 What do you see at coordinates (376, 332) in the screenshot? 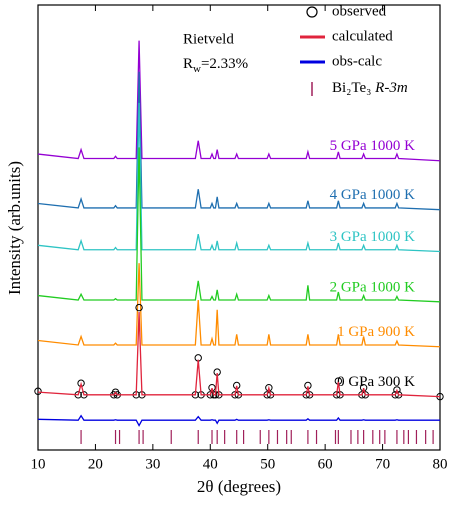
I see `pattern-label: 1 GPa 900 K` at bounding box center [376, 332].